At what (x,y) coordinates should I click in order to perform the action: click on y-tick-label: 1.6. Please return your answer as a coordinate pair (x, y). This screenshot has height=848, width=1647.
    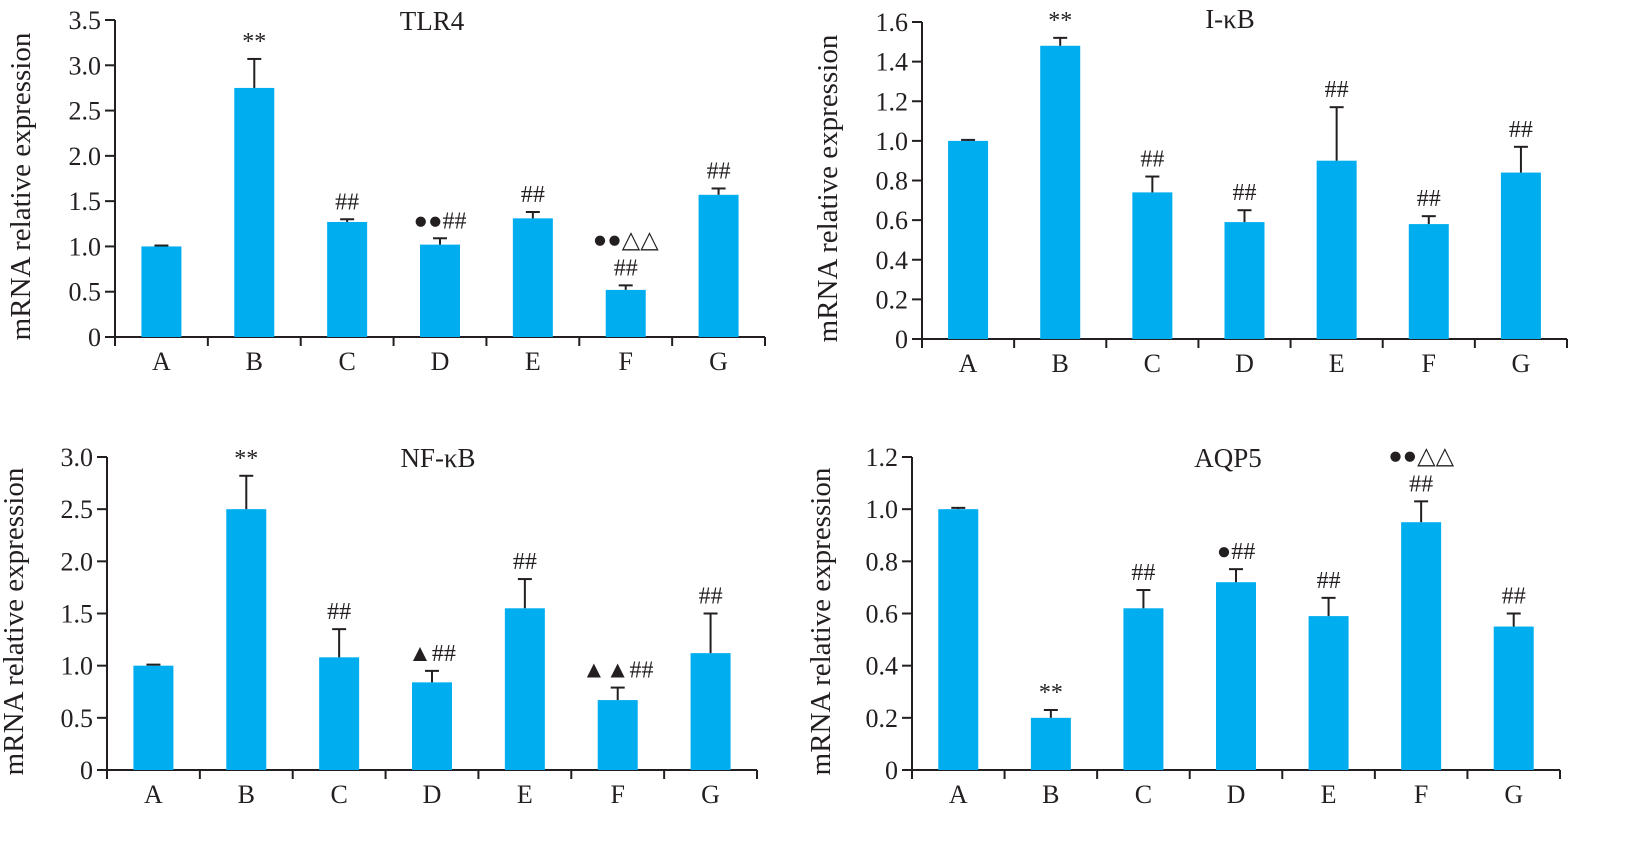
    Looking at the image, I should click on (892, 22).